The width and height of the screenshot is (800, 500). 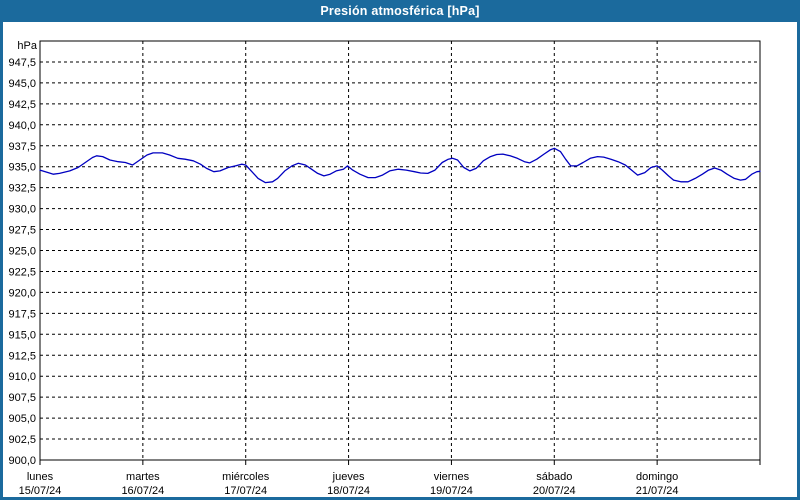 What do you see at coordinates (22, 398) in the screenshot?
I see `y-tick-label: 907,5` at bounding box center [22, 398].